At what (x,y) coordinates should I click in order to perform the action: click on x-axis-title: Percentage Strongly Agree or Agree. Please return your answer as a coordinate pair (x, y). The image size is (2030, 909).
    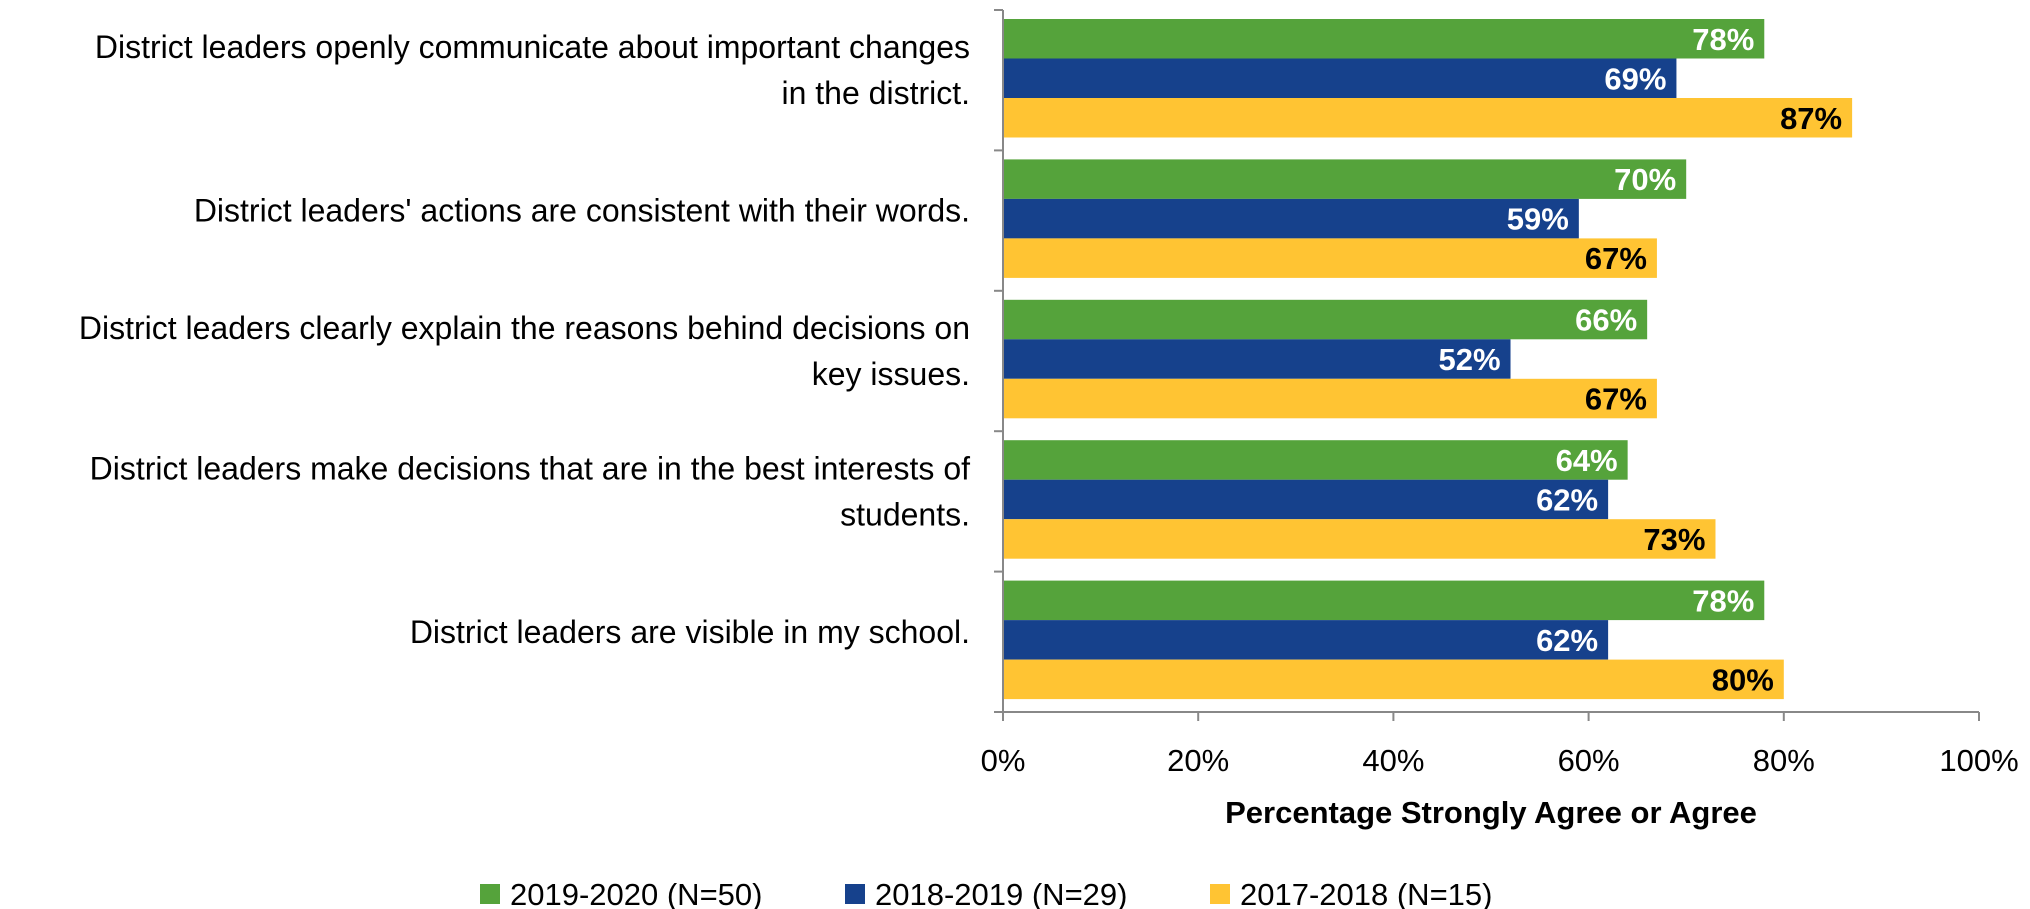
    Looking at the image, I should click on (1491, 812).